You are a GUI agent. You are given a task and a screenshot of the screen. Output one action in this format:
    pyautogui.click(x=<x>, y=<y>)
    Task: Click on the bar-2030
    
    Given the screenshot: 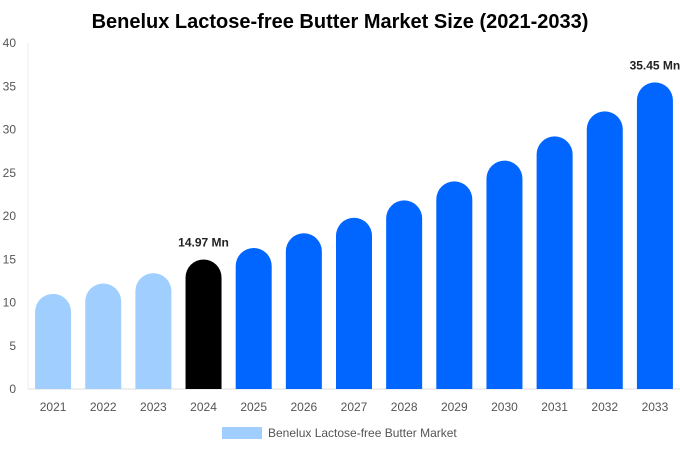 What is the action you would take?
    pyautogui.click(x=504, y=274)
    